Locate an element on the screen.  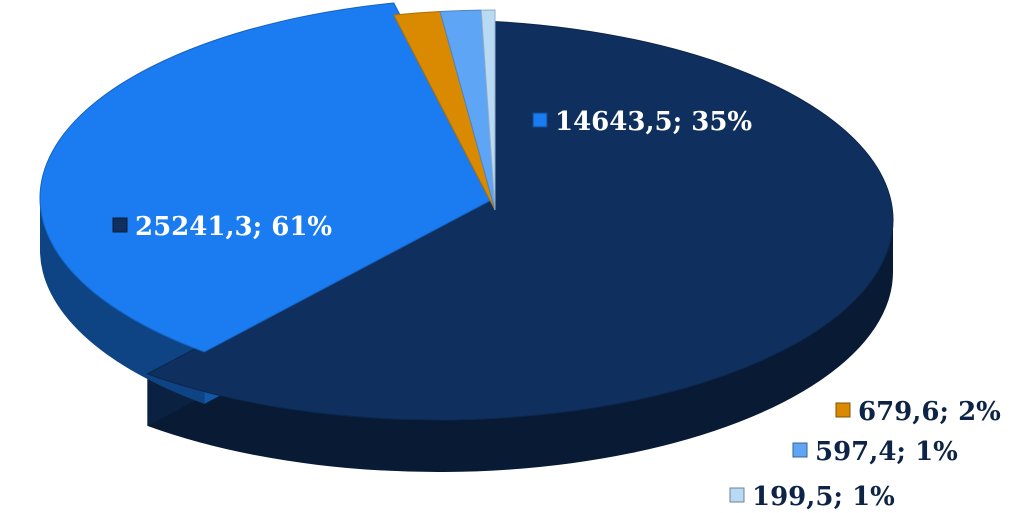
data-label-1: 14643,5; 35% is located at coordinates (642, 122).